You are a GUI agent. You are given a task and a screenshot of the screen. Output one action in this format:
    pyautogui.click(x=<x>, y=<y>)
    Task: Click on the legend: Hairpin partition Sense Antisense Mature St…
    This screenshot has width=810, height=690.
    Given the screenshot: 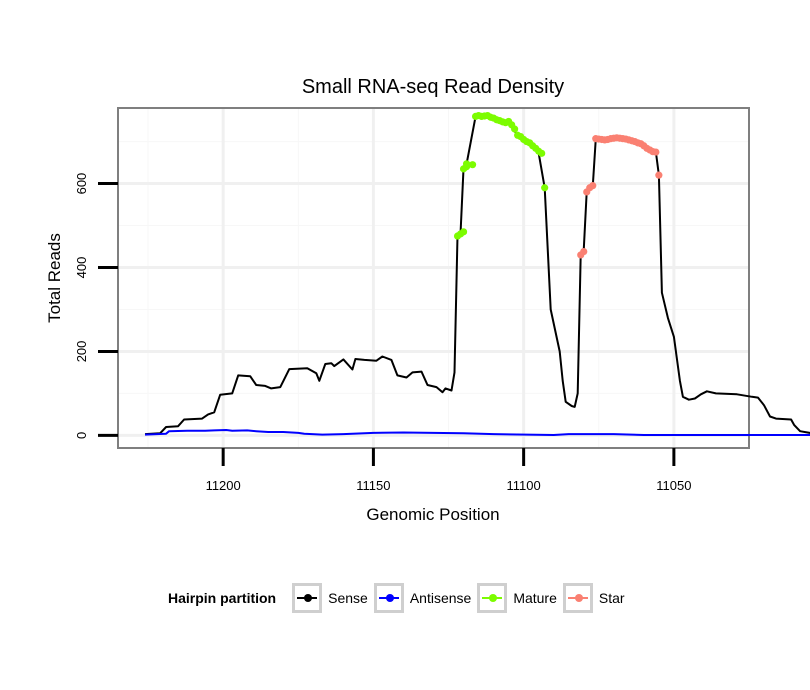 What is the action you would take?
    pyautogui.click(x=399, y=598)
    